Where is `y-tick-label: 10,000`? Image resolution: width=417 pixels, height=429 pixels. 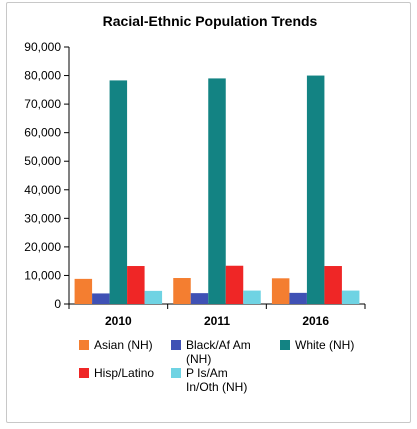 y-tick-label: 10,000 is located at coordinates (42, 275).